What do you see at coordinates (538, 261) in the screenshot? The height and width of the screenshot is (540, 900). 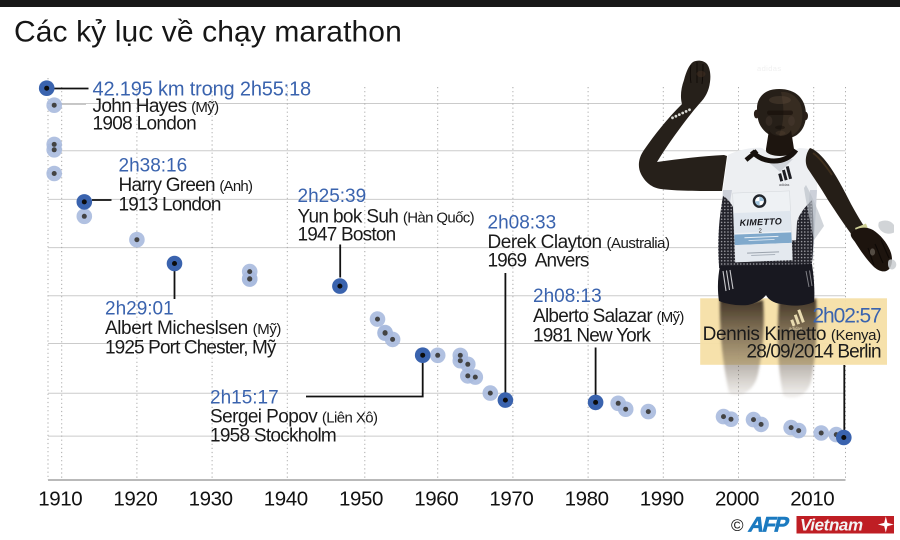 I see `svg-text: 1969 Anvers` at bounding box center [538, 261].